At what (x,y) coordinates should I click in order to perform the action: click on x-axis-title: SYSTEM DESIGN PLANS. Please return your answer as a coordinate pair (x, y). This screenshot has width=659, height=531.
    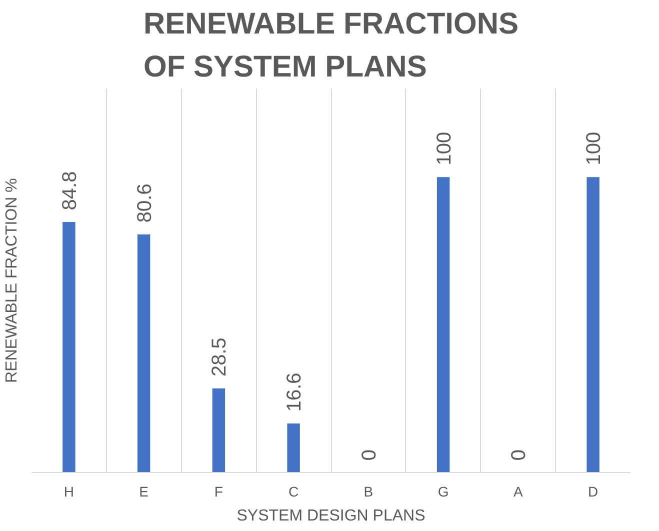
    Looking at the image, I should click on (331, 516).